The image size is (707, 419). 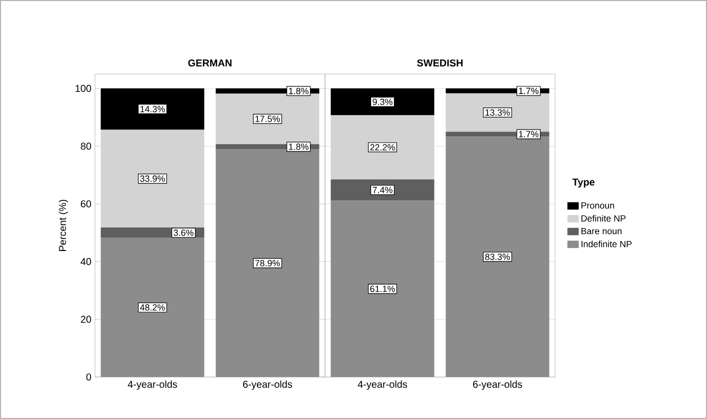 I want to click on legend-label: Bare noun, so click(x=601, y=231).